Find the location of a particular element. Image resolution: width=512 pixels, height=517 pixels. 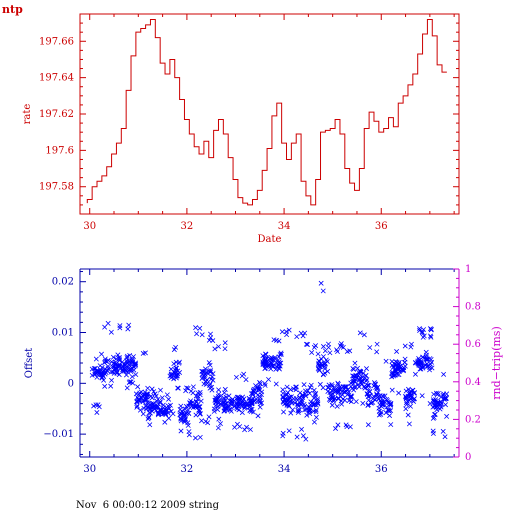

bottom-y-tick-label: 0.01 is located at coordinates (63, 333).